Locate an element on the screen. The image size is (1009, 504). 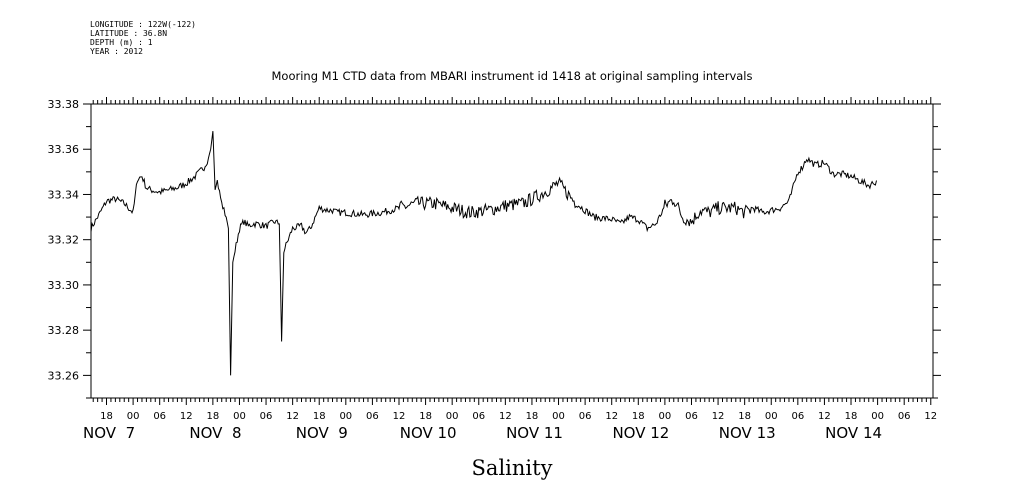
y-axis-labels: 33.26 33.28 33.30 33.32 33.34 33.36 33.38 is located at coordinates (64, 240).